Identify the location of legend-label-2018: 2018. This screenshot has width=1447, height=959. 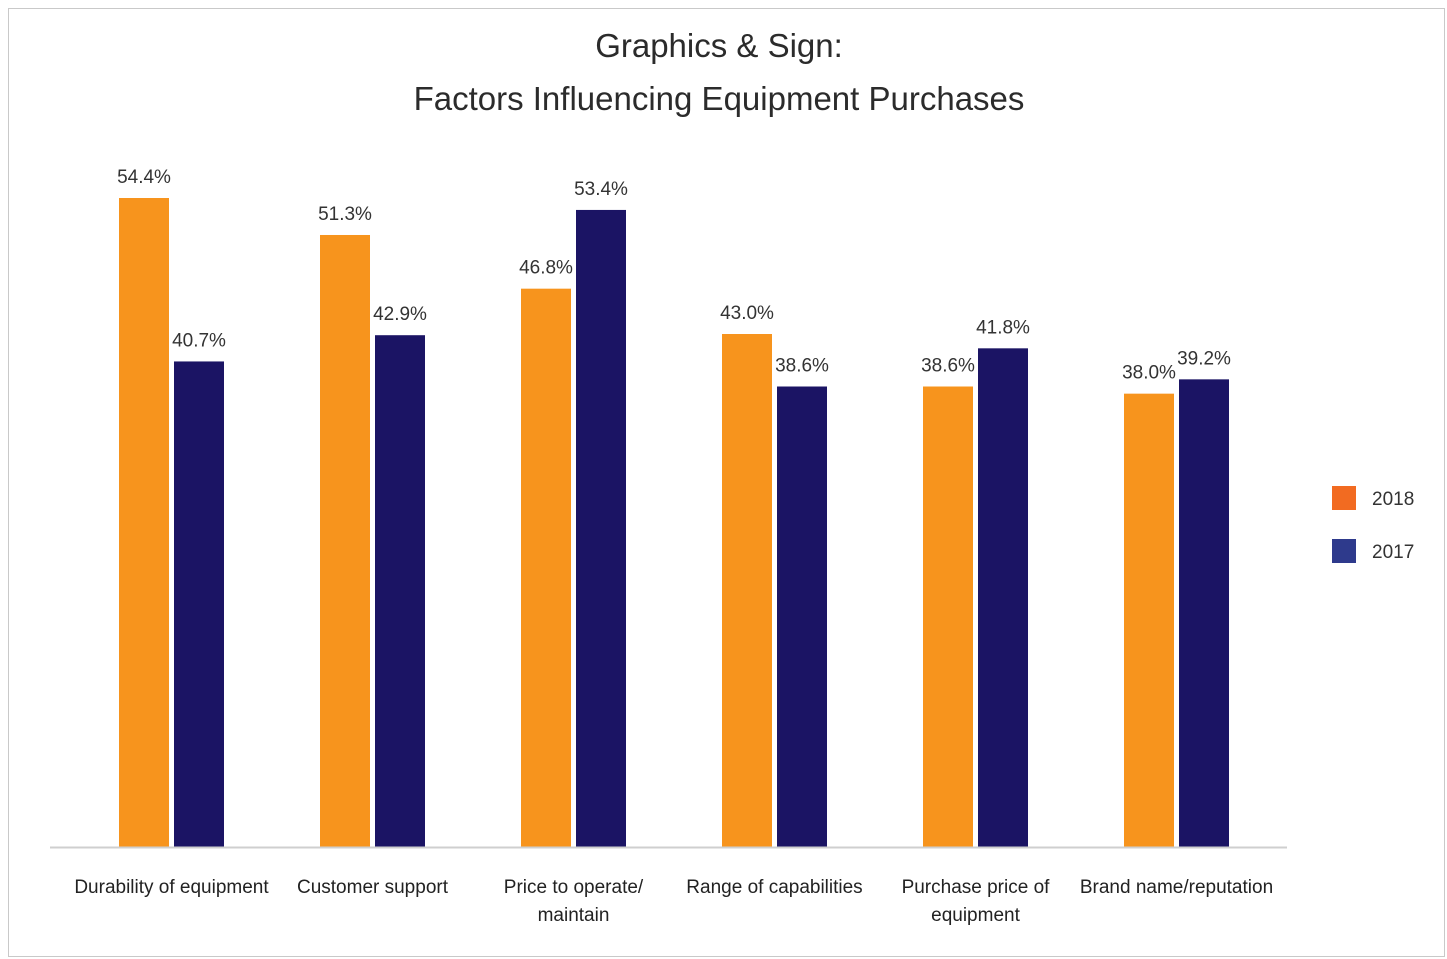
(1393, 499).